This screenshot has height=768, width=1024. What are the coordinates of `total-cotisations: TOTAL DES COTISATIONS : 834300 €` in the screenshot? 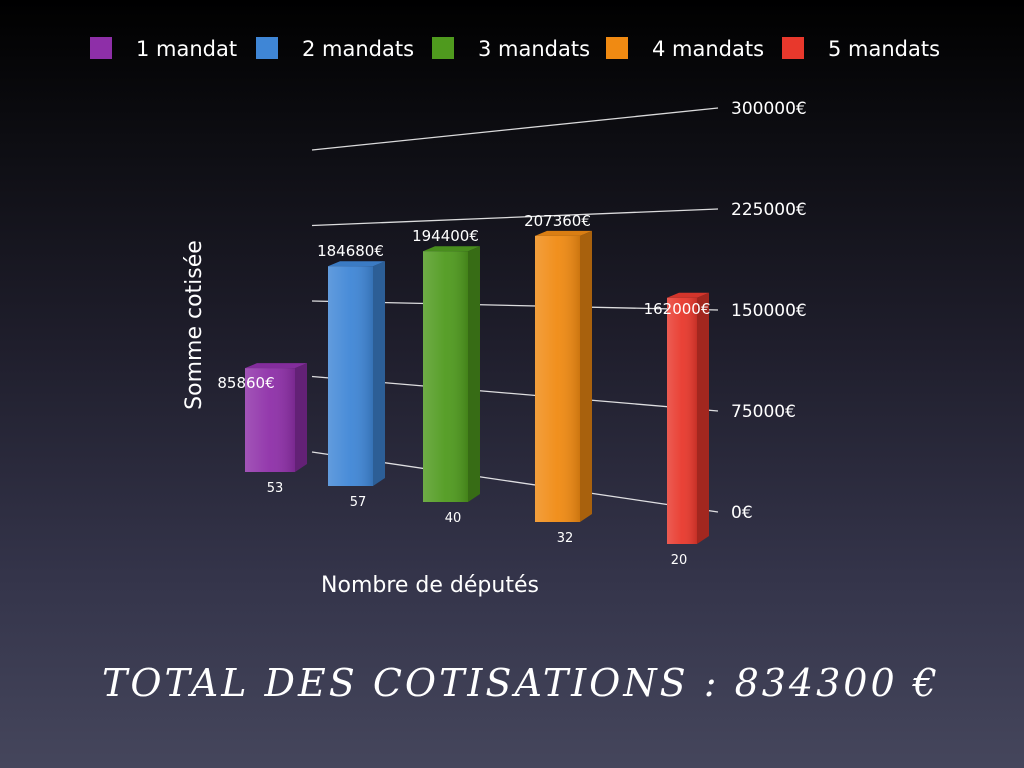 It's located at (521, 683).